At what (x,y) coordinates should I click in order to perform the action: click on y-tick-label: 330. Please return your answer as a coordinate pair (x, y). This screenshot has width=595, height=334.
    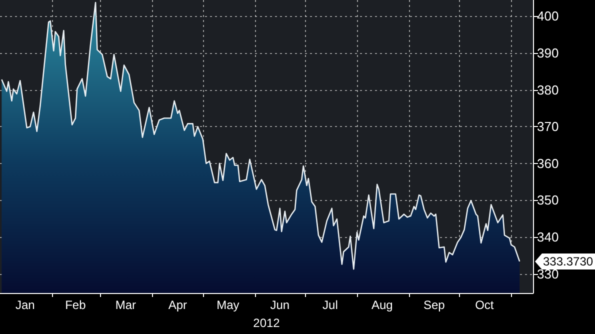
    Looking at the image, I should click on (548, 274).